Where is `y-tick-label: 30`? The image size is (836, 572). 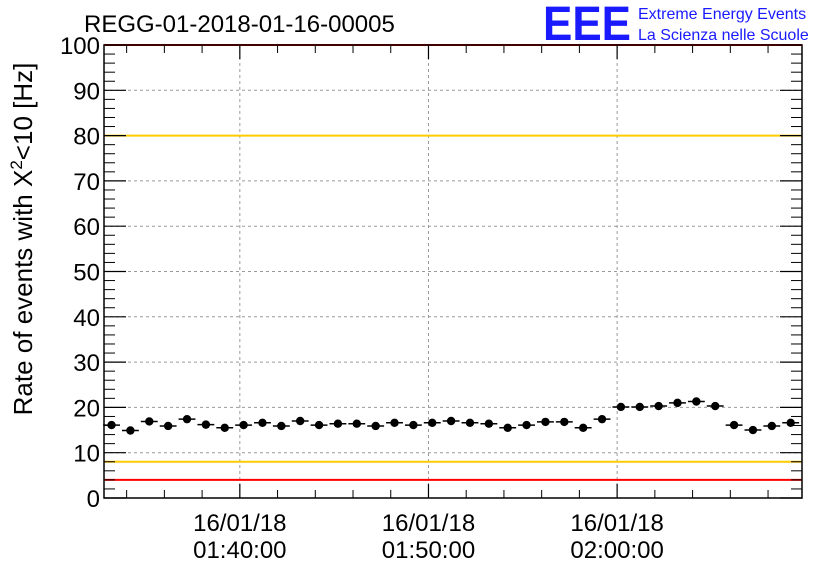
y-tick-label: 30 is located at coordinates (86, 363).